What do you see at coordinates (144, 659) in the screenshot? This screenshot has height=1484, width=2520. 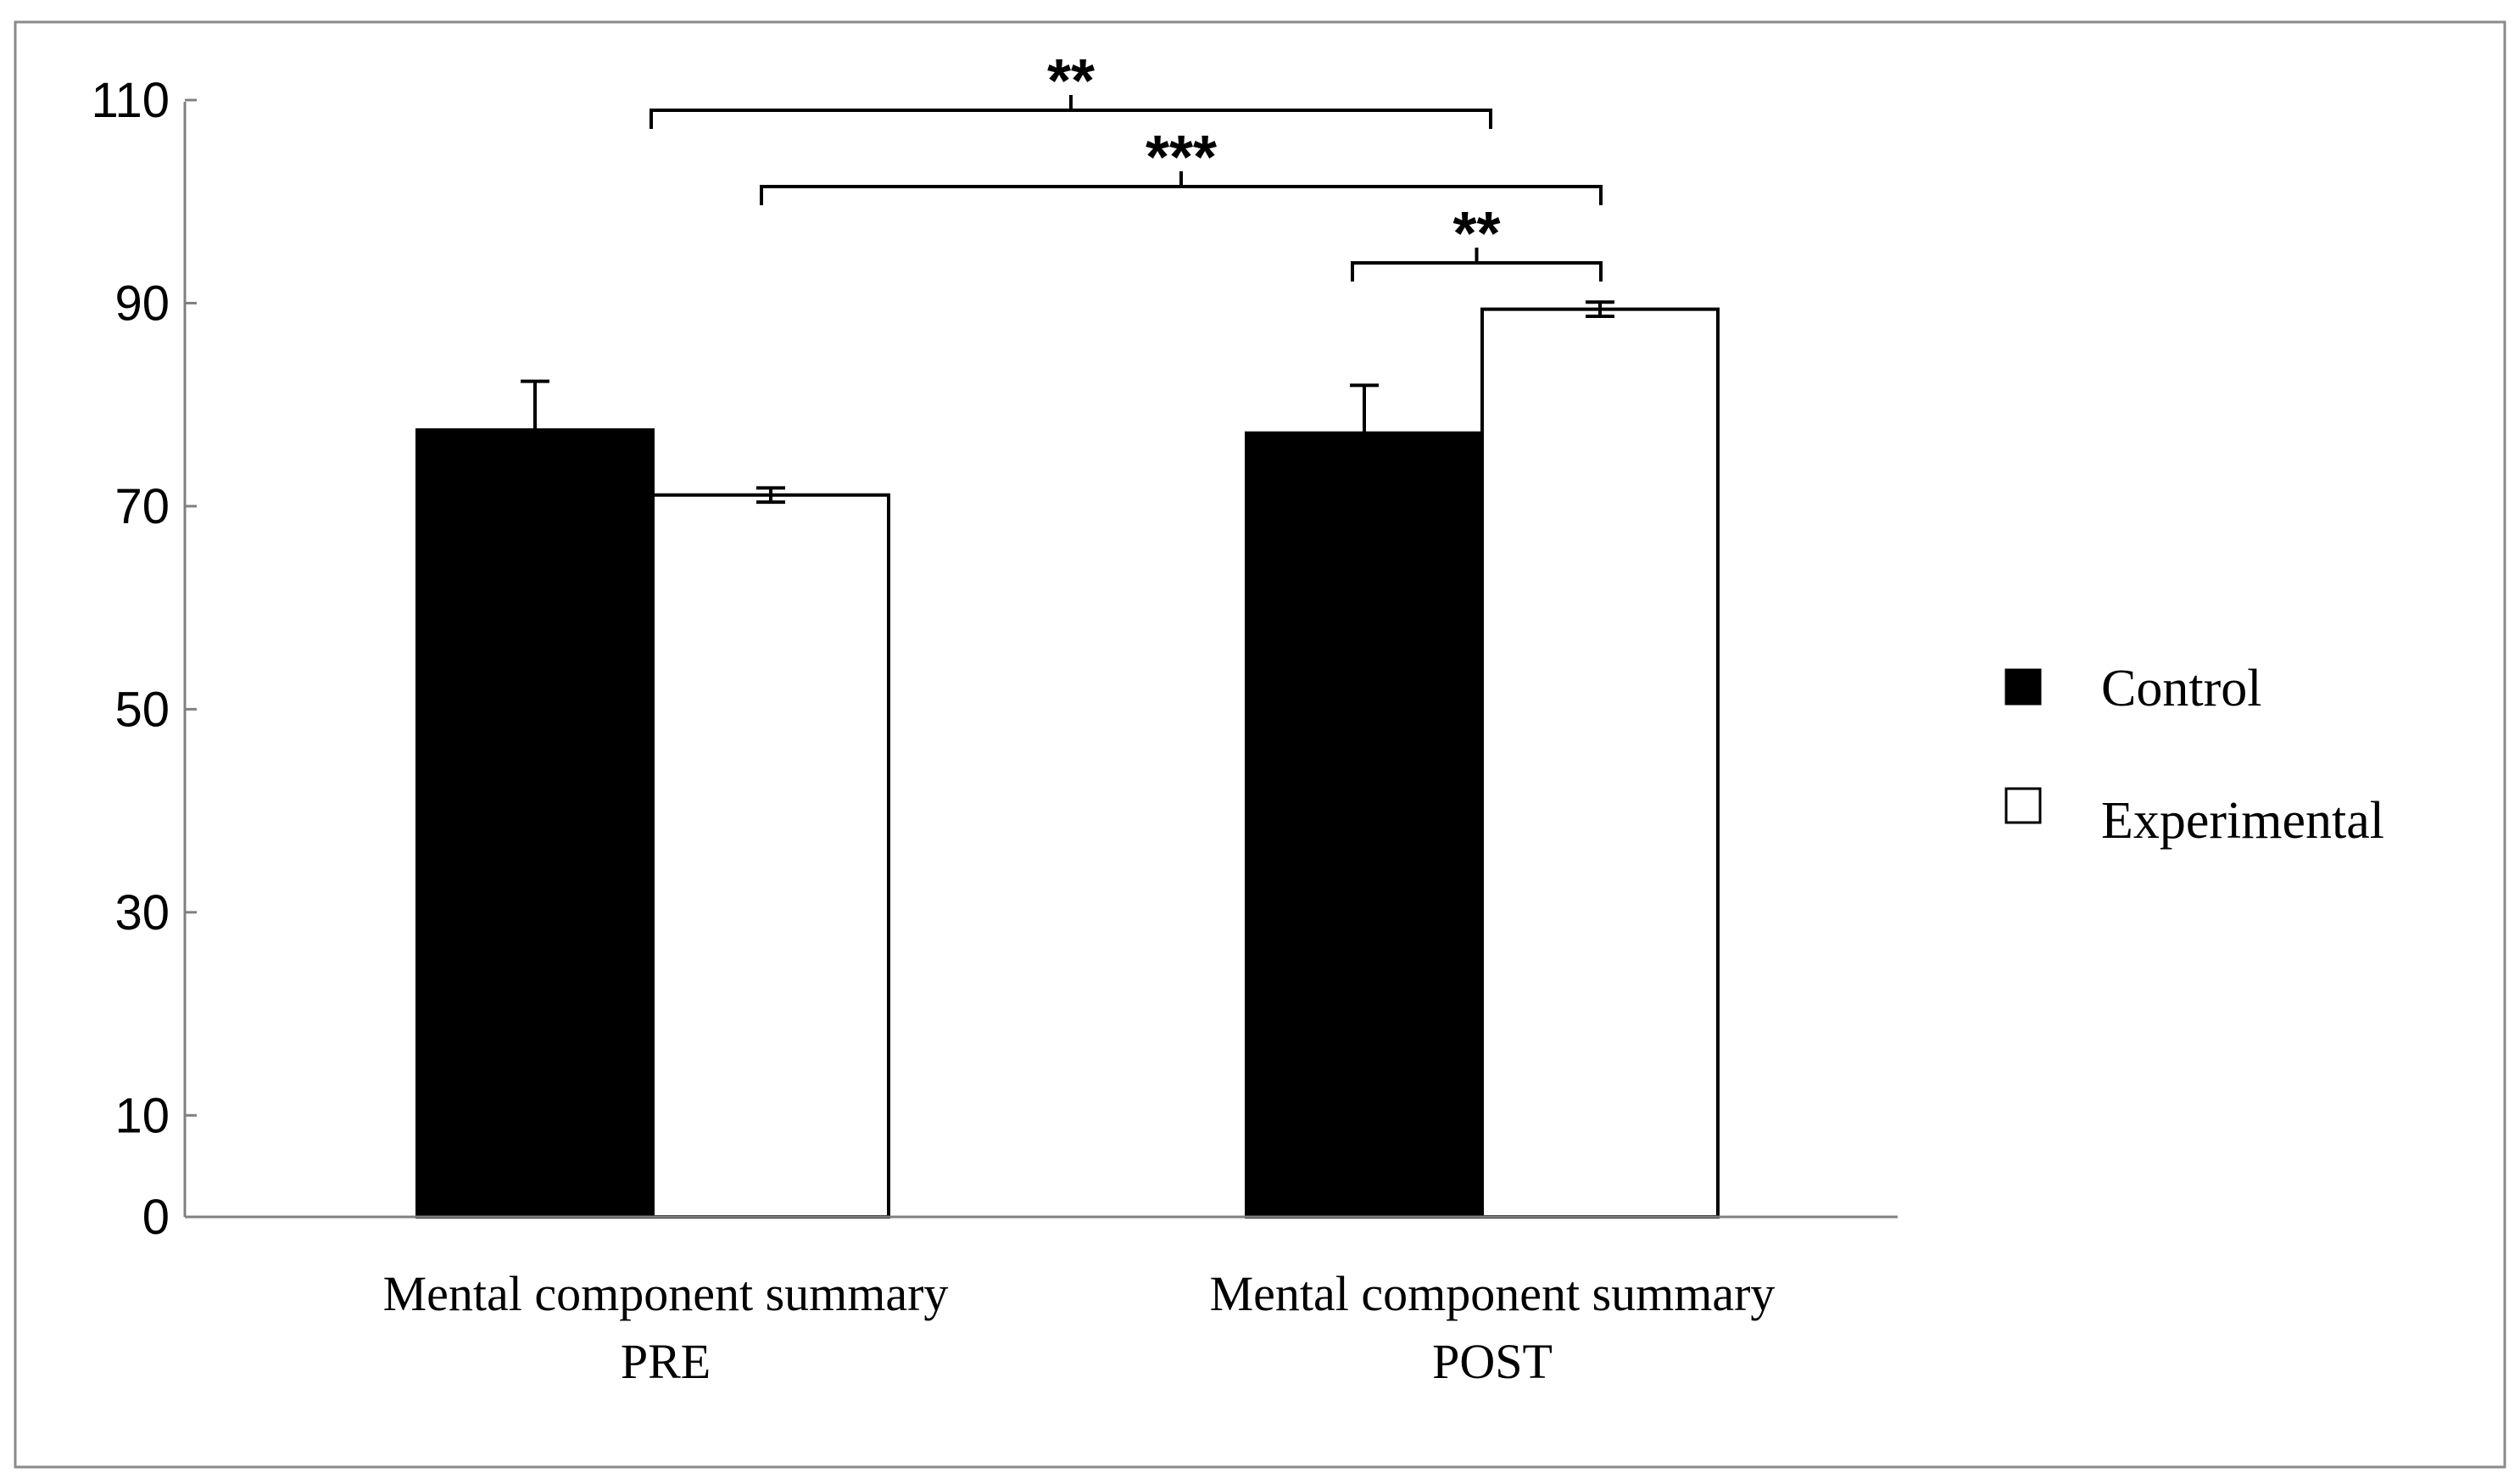 I see `y-axis-ticks: 0 10 30 50 70 90 110` at bounding box center [144, 659].